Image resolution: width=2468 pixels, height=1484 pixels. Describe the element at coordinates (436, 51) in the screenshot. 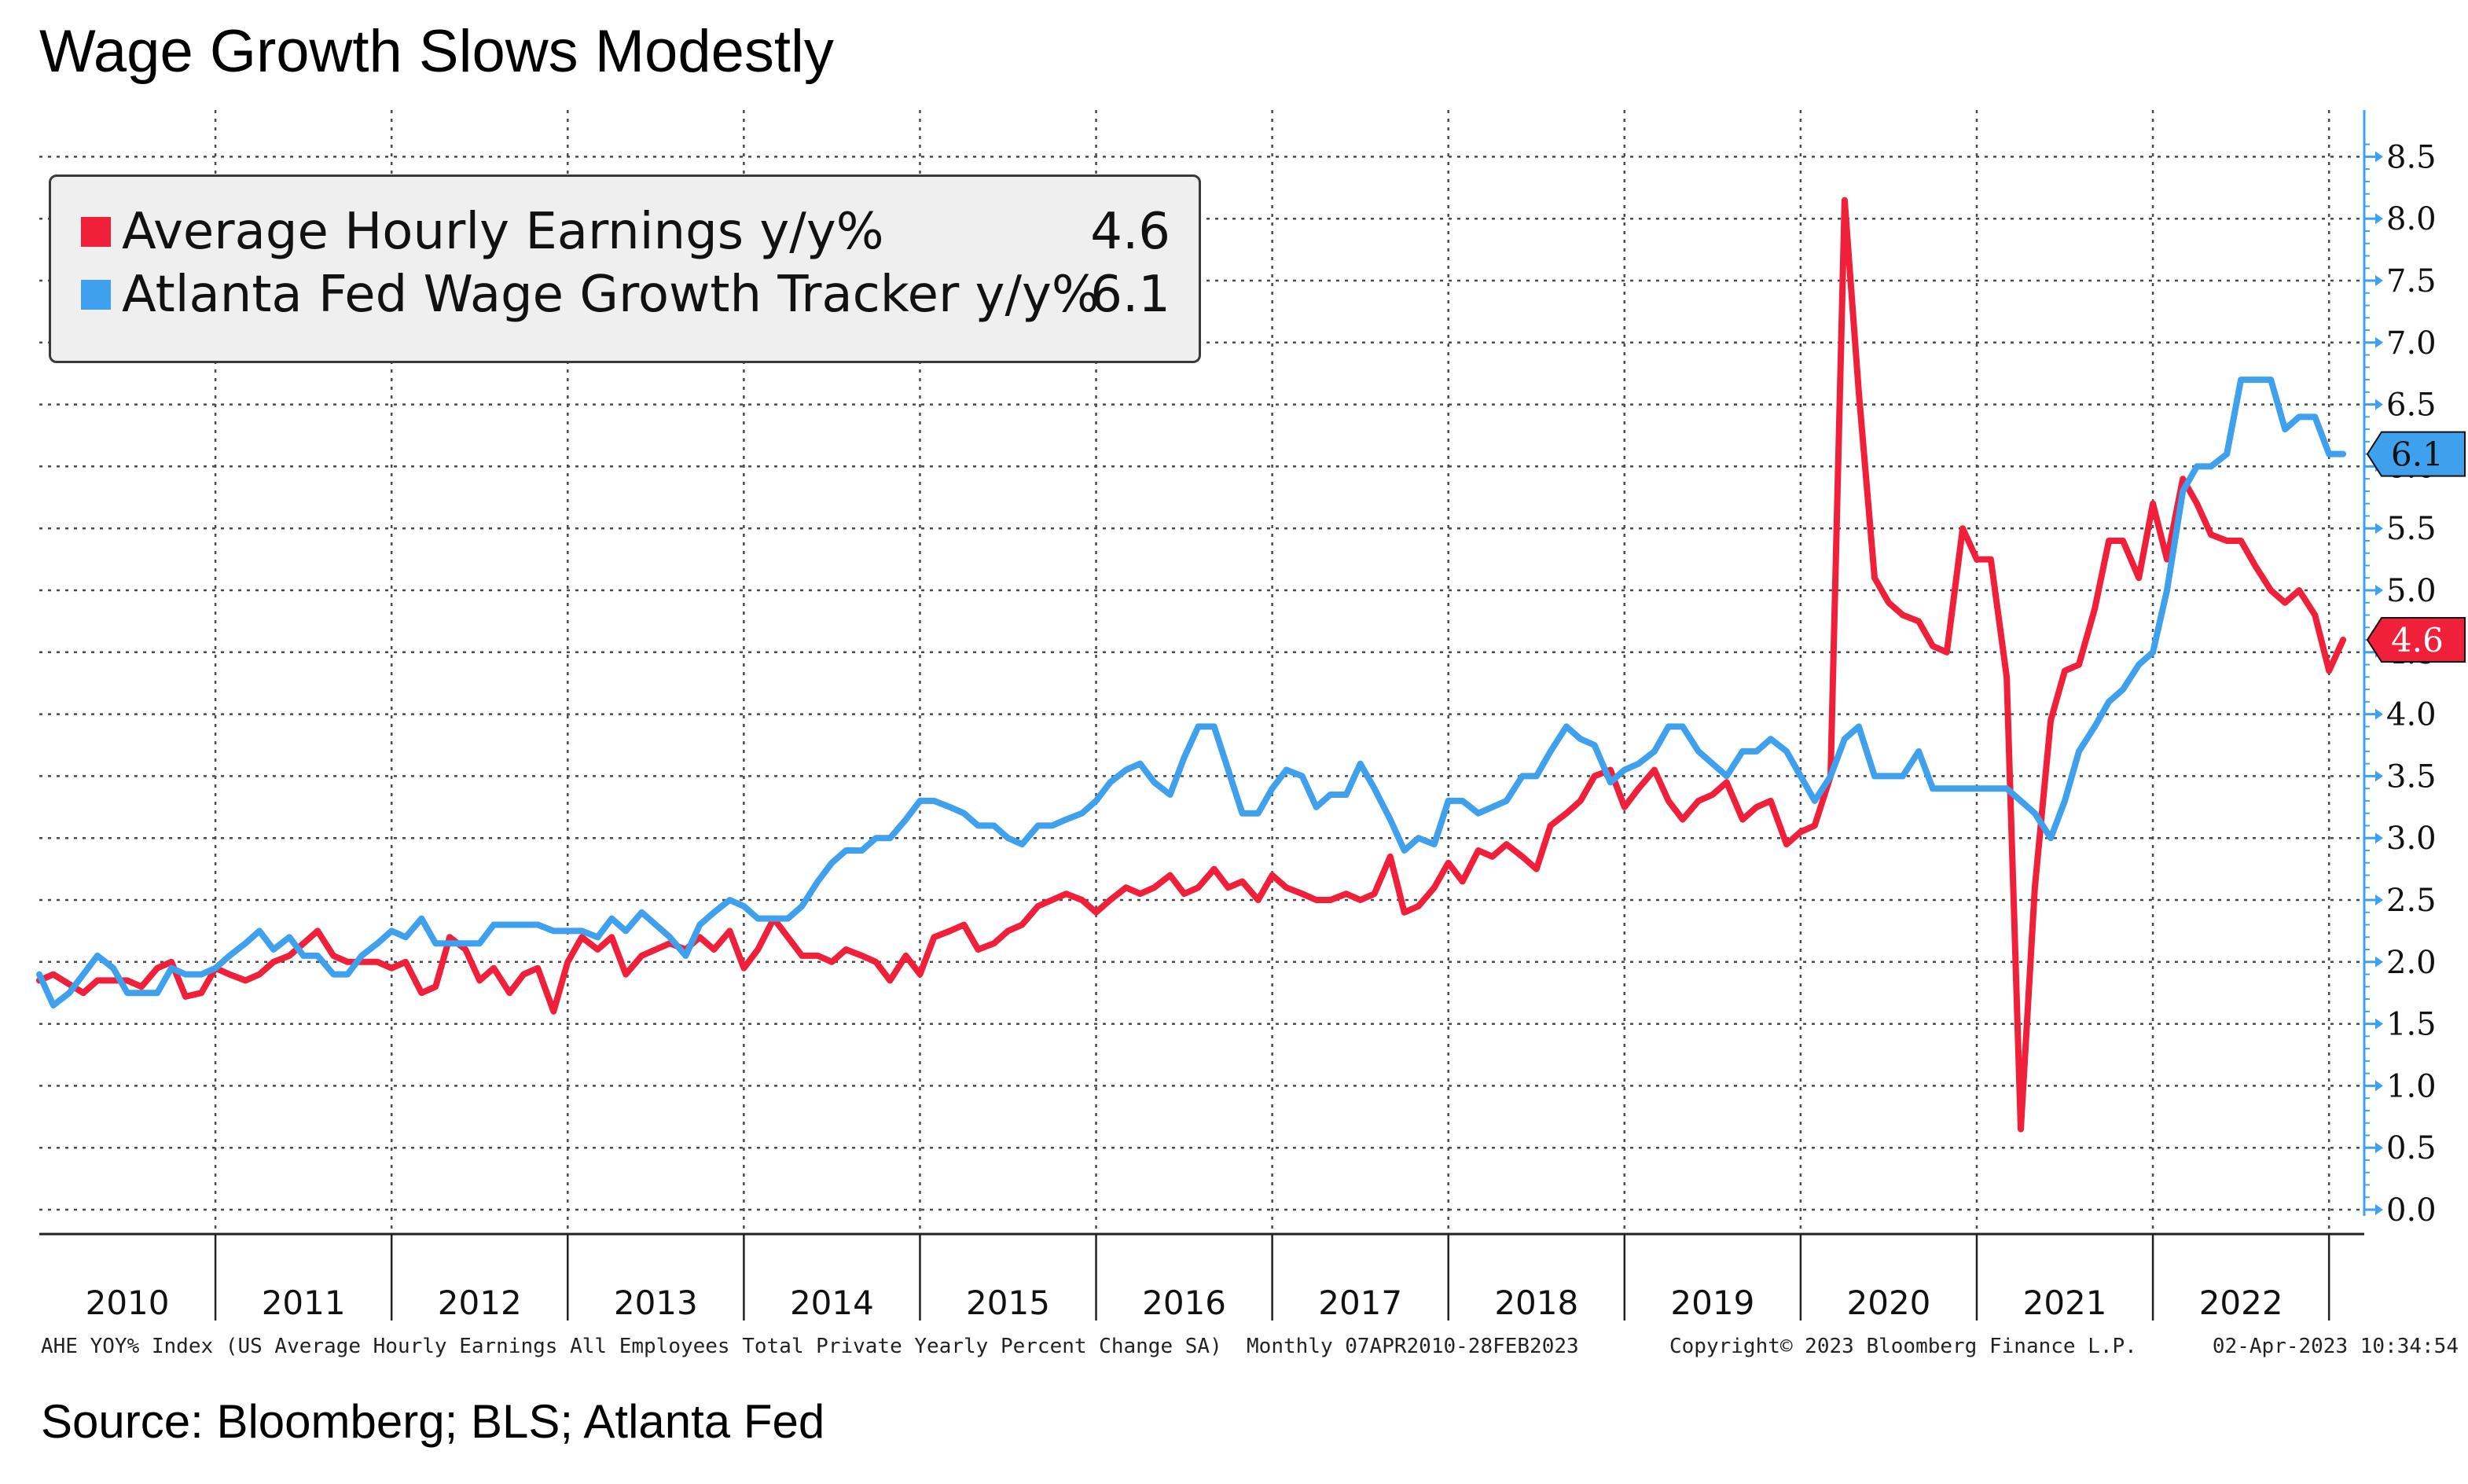

I see `chart-title: Wage Growth Slows Modestly` at that location.